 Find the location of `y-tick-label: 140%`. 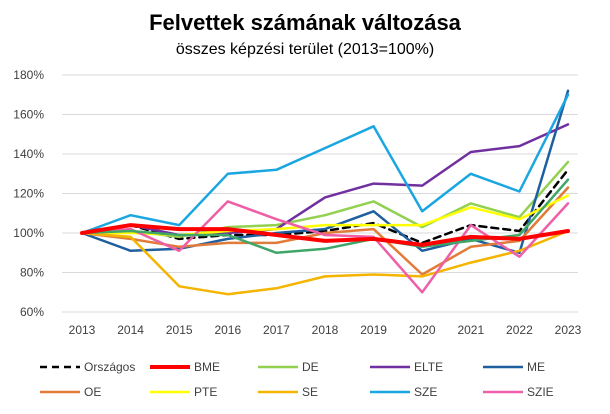

y-tick-label: 140% is located at coordinates (28, 154).